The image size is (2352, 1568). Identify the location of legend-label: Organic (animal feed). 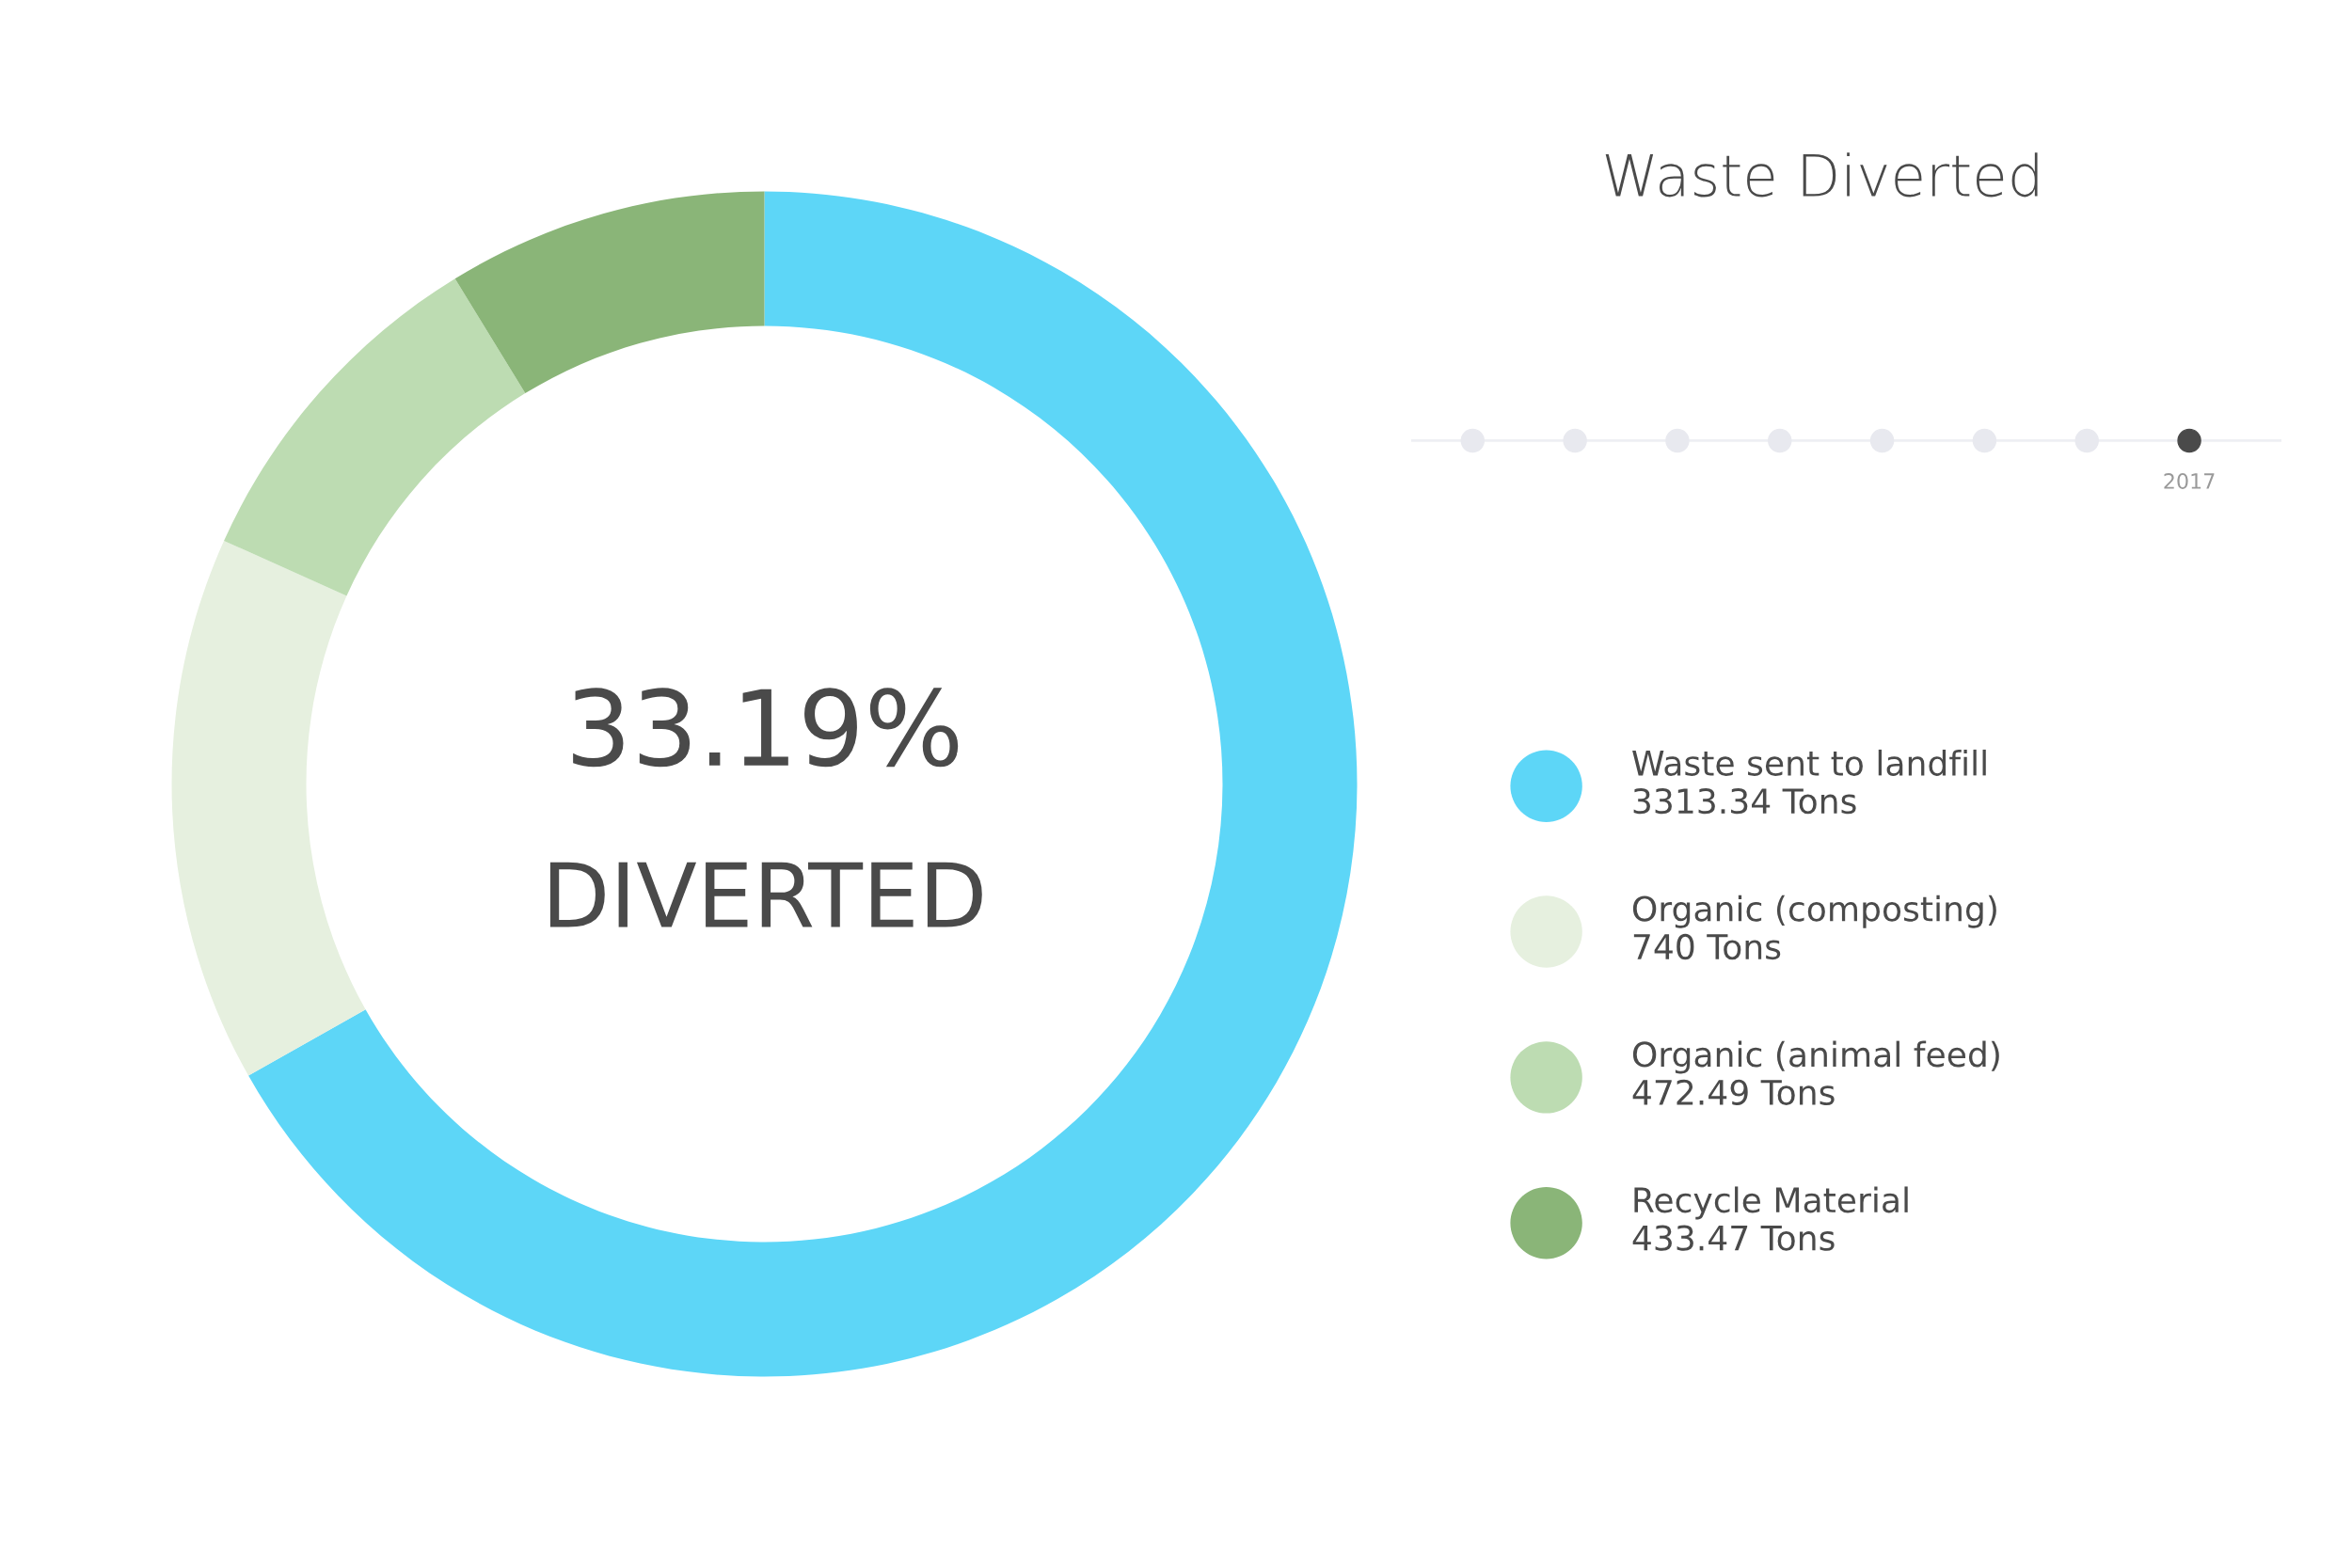
(1815, 1057).